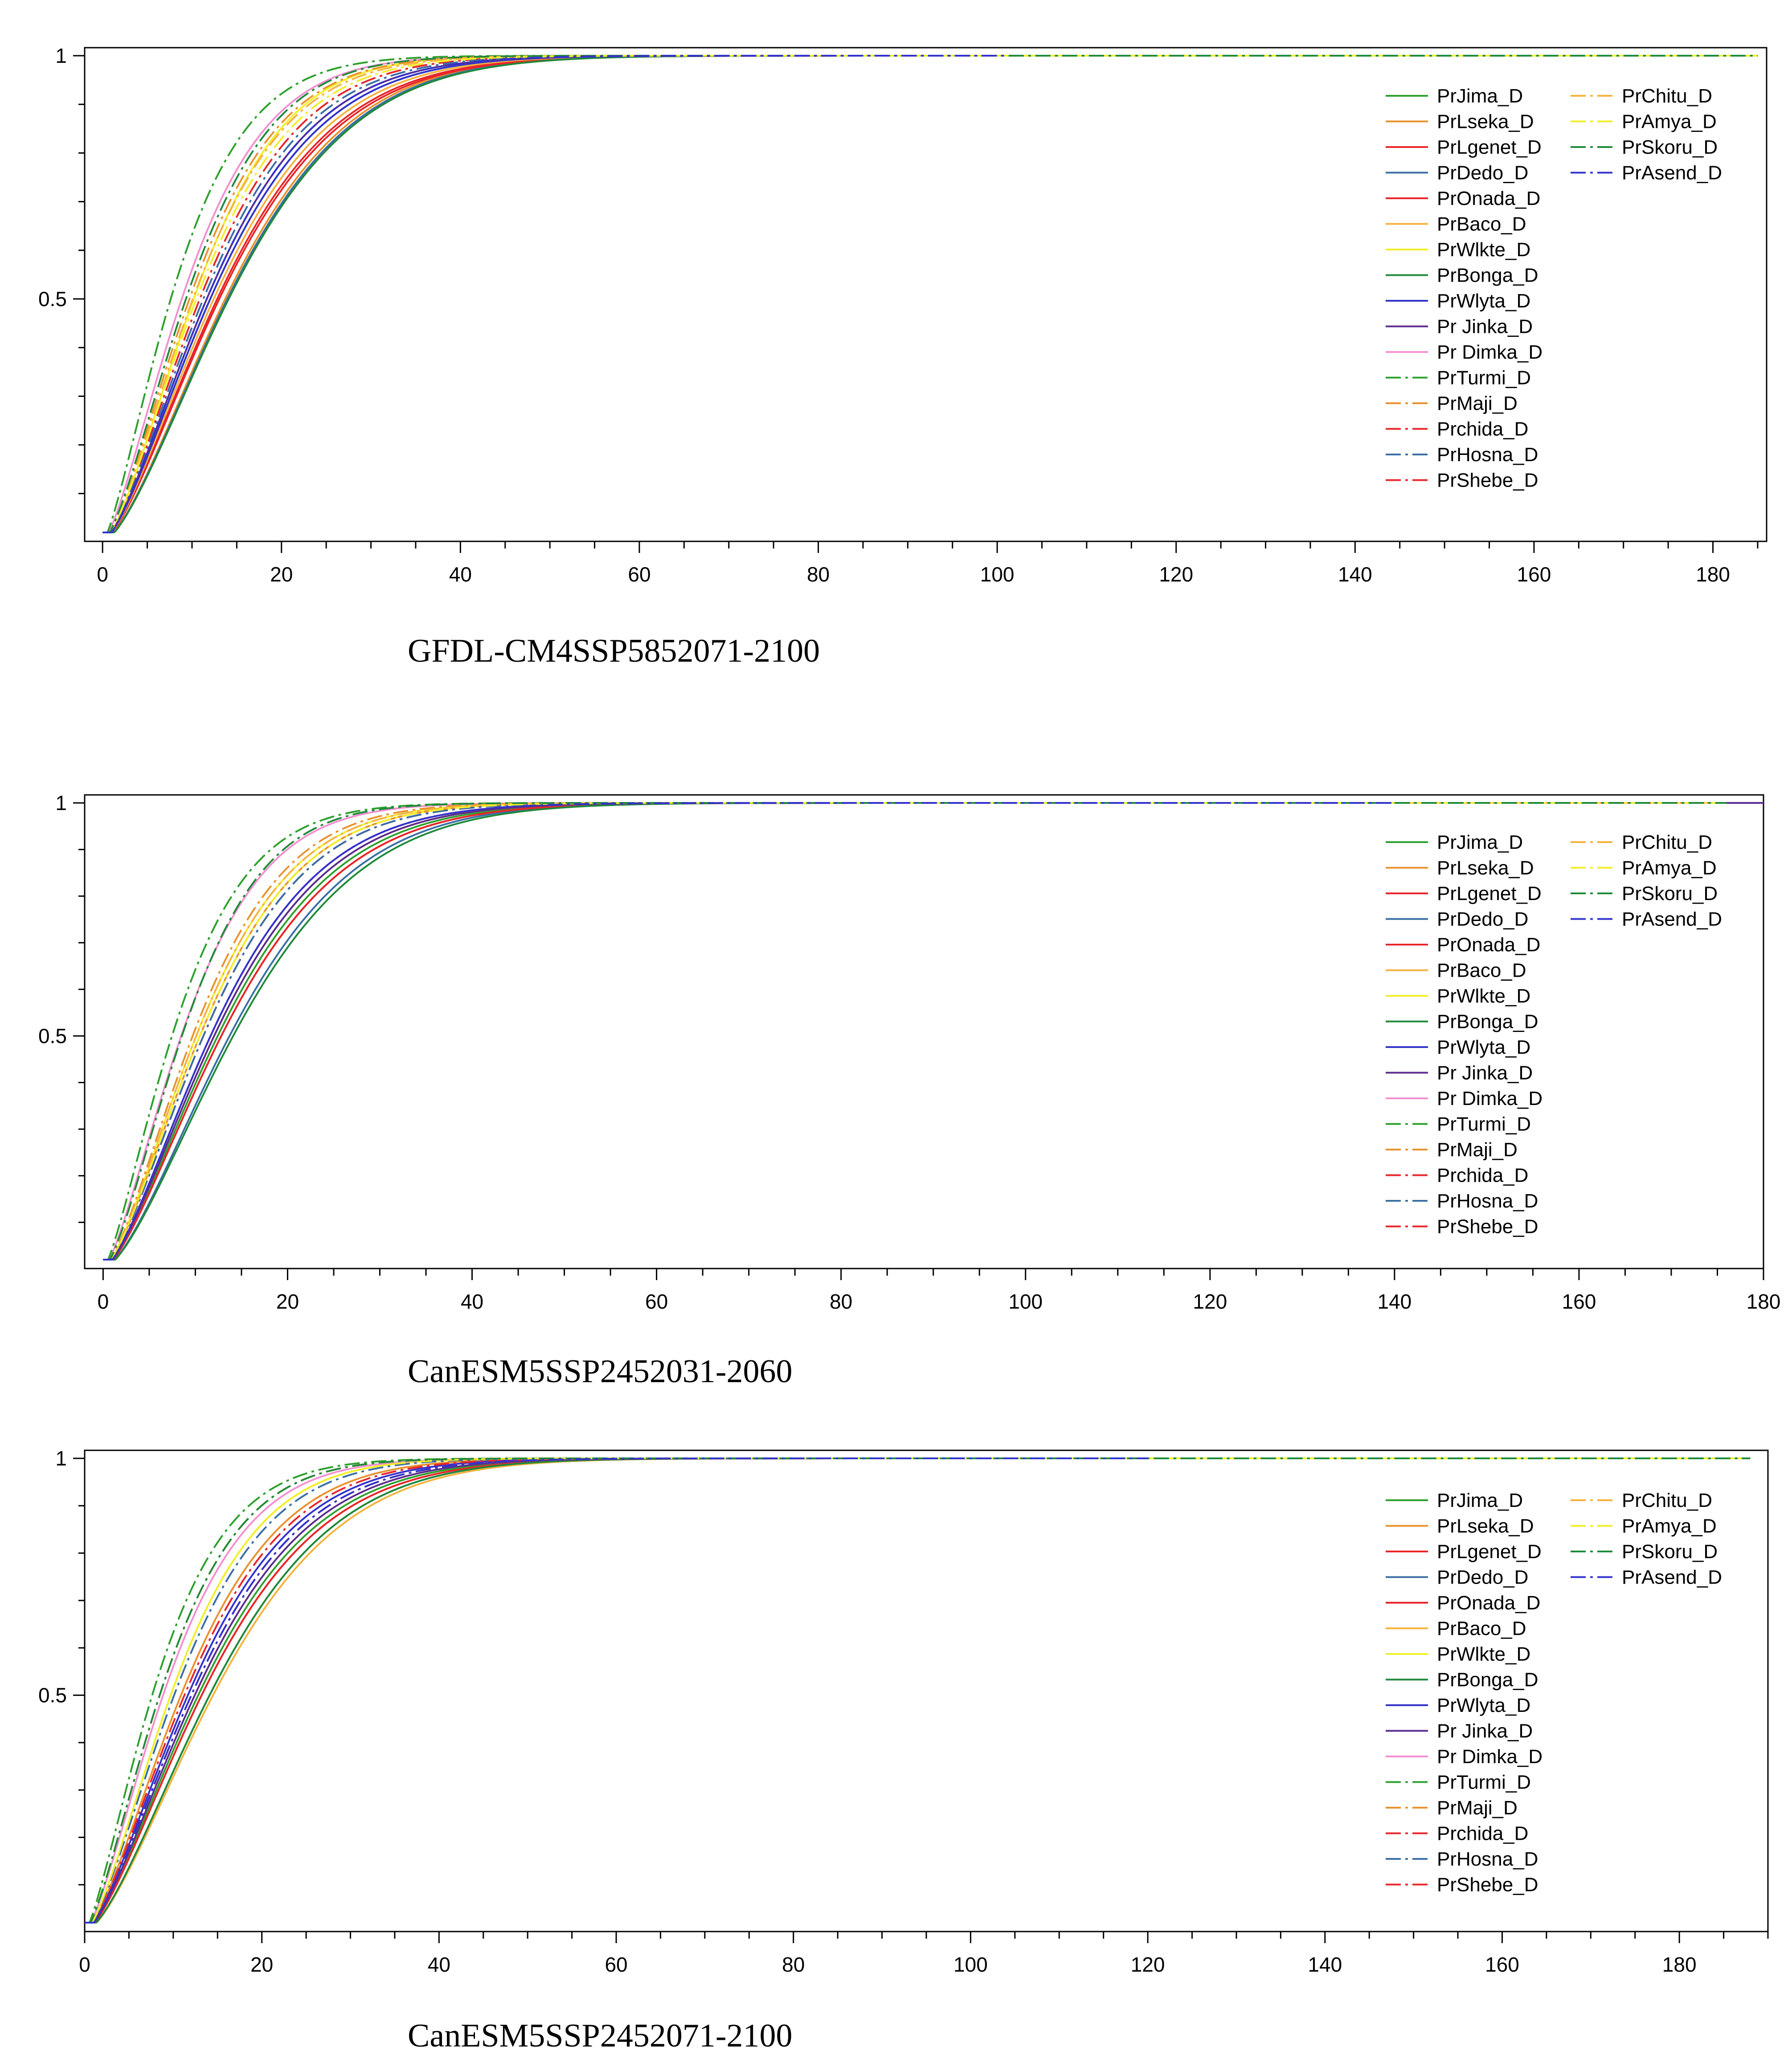 Image resolution: width=1792 pixels, height=2067 pixels. Describe the element at coordinates (1480, 96) in the screenshot. I see `legend-label: PrJima_D` at that location.